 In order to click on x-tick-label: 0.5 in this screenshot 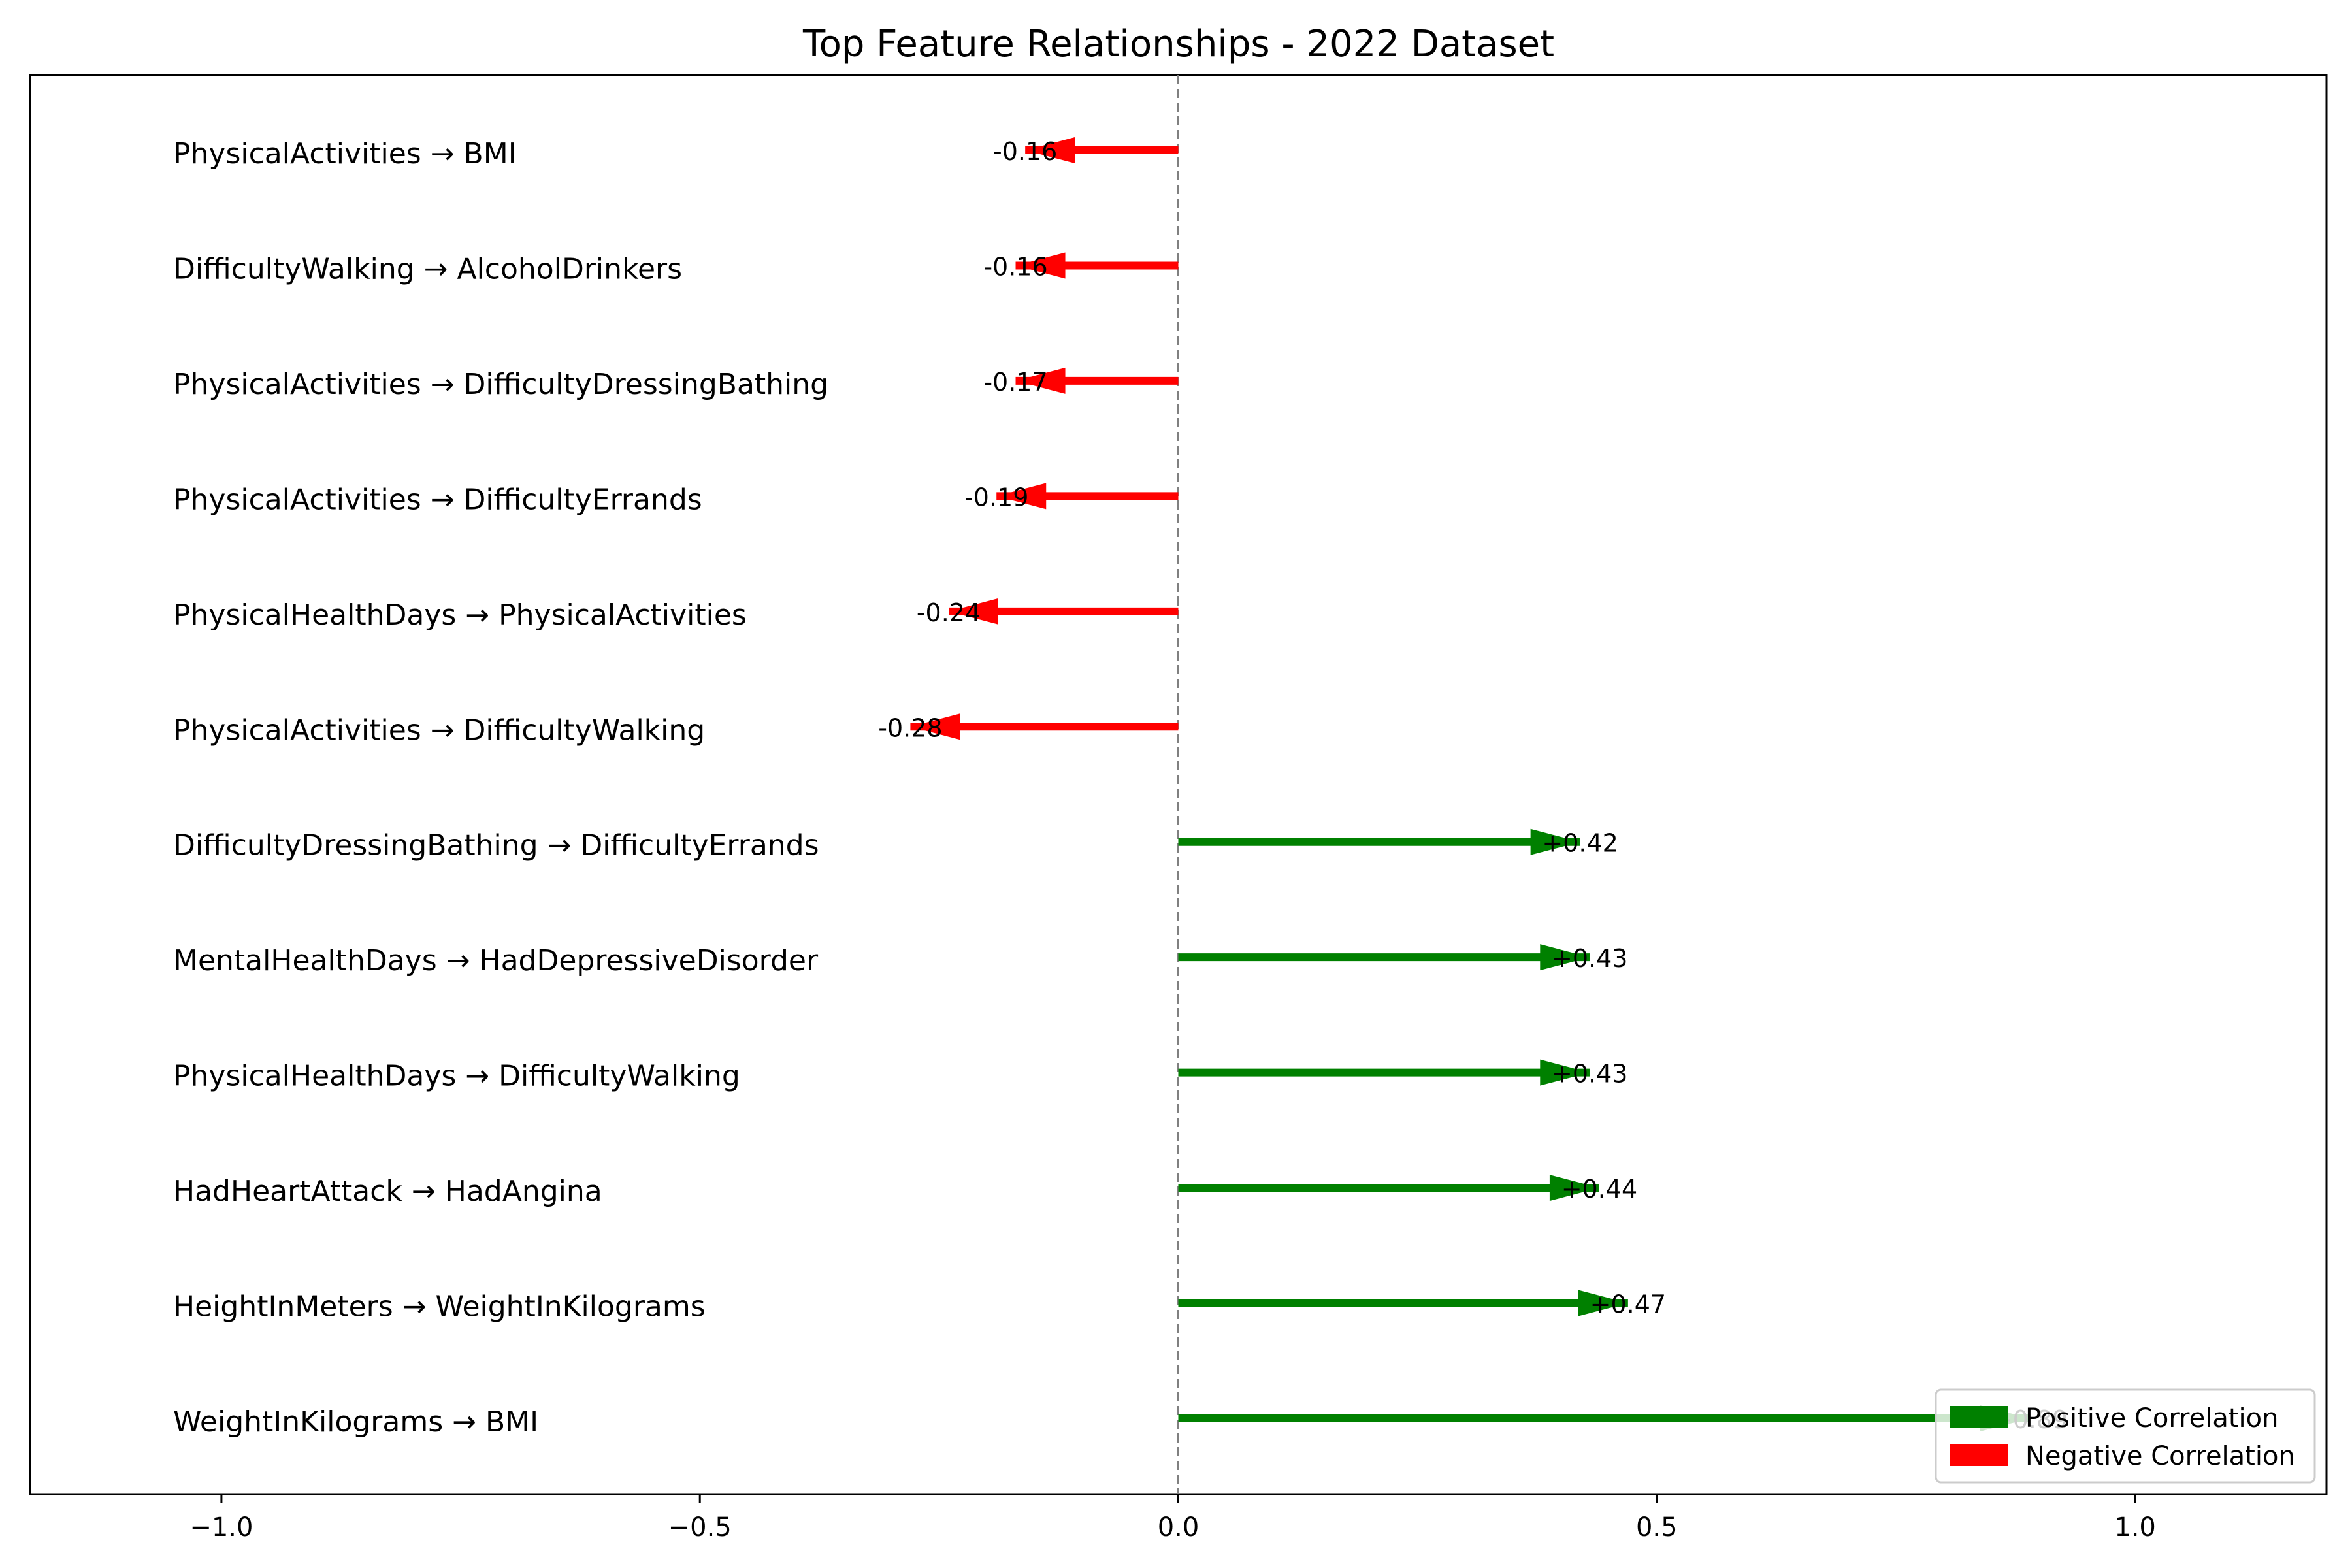, I will do `click(1657, 1527)`.